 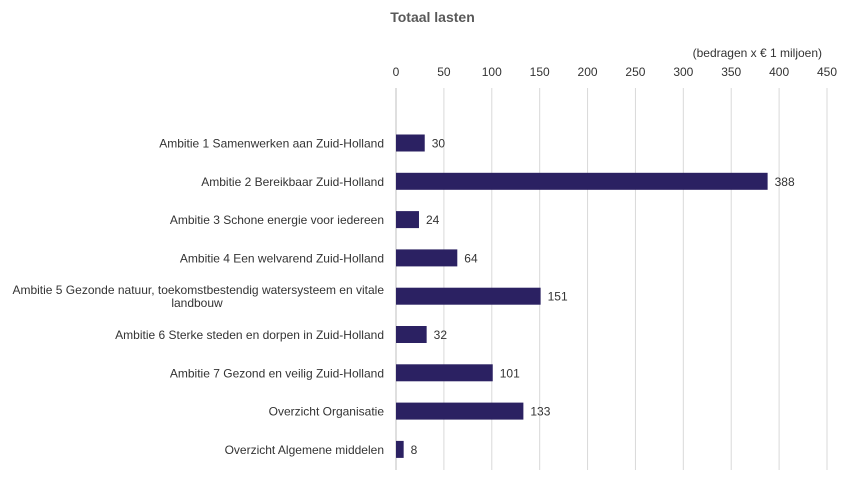 What do you see at coordinates (271, 144) in the screenshot?
I see `category-label: Ambitie 1 Samenwerken aan Zuid-Holland` at bounding box center [271, 144].